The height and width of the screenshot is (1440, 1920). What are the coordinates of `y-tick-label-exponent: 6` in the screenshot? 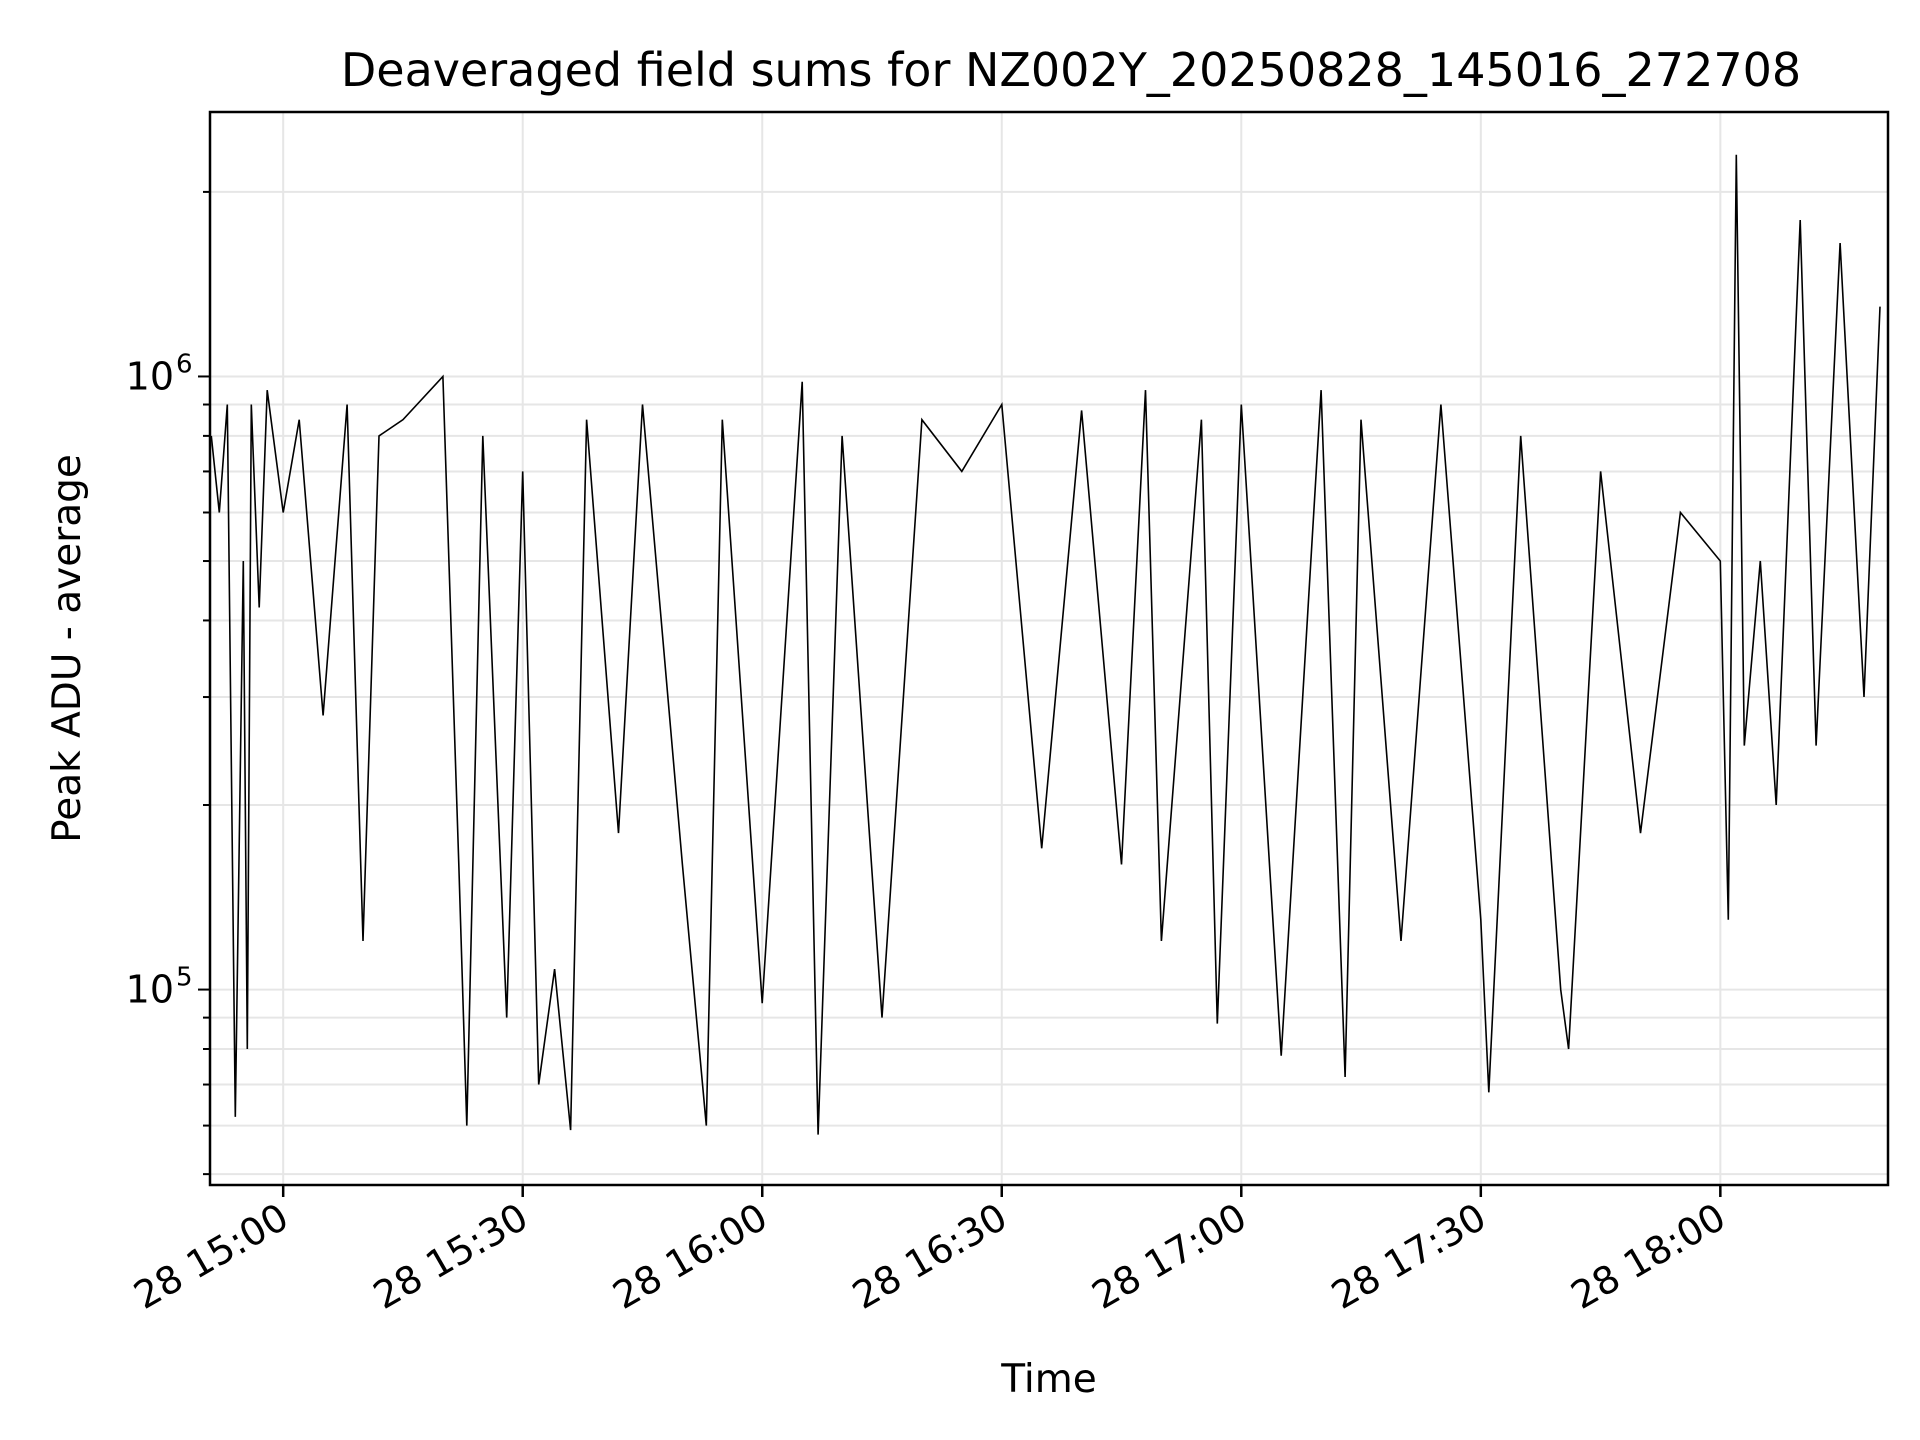 It's located at (184, 364).